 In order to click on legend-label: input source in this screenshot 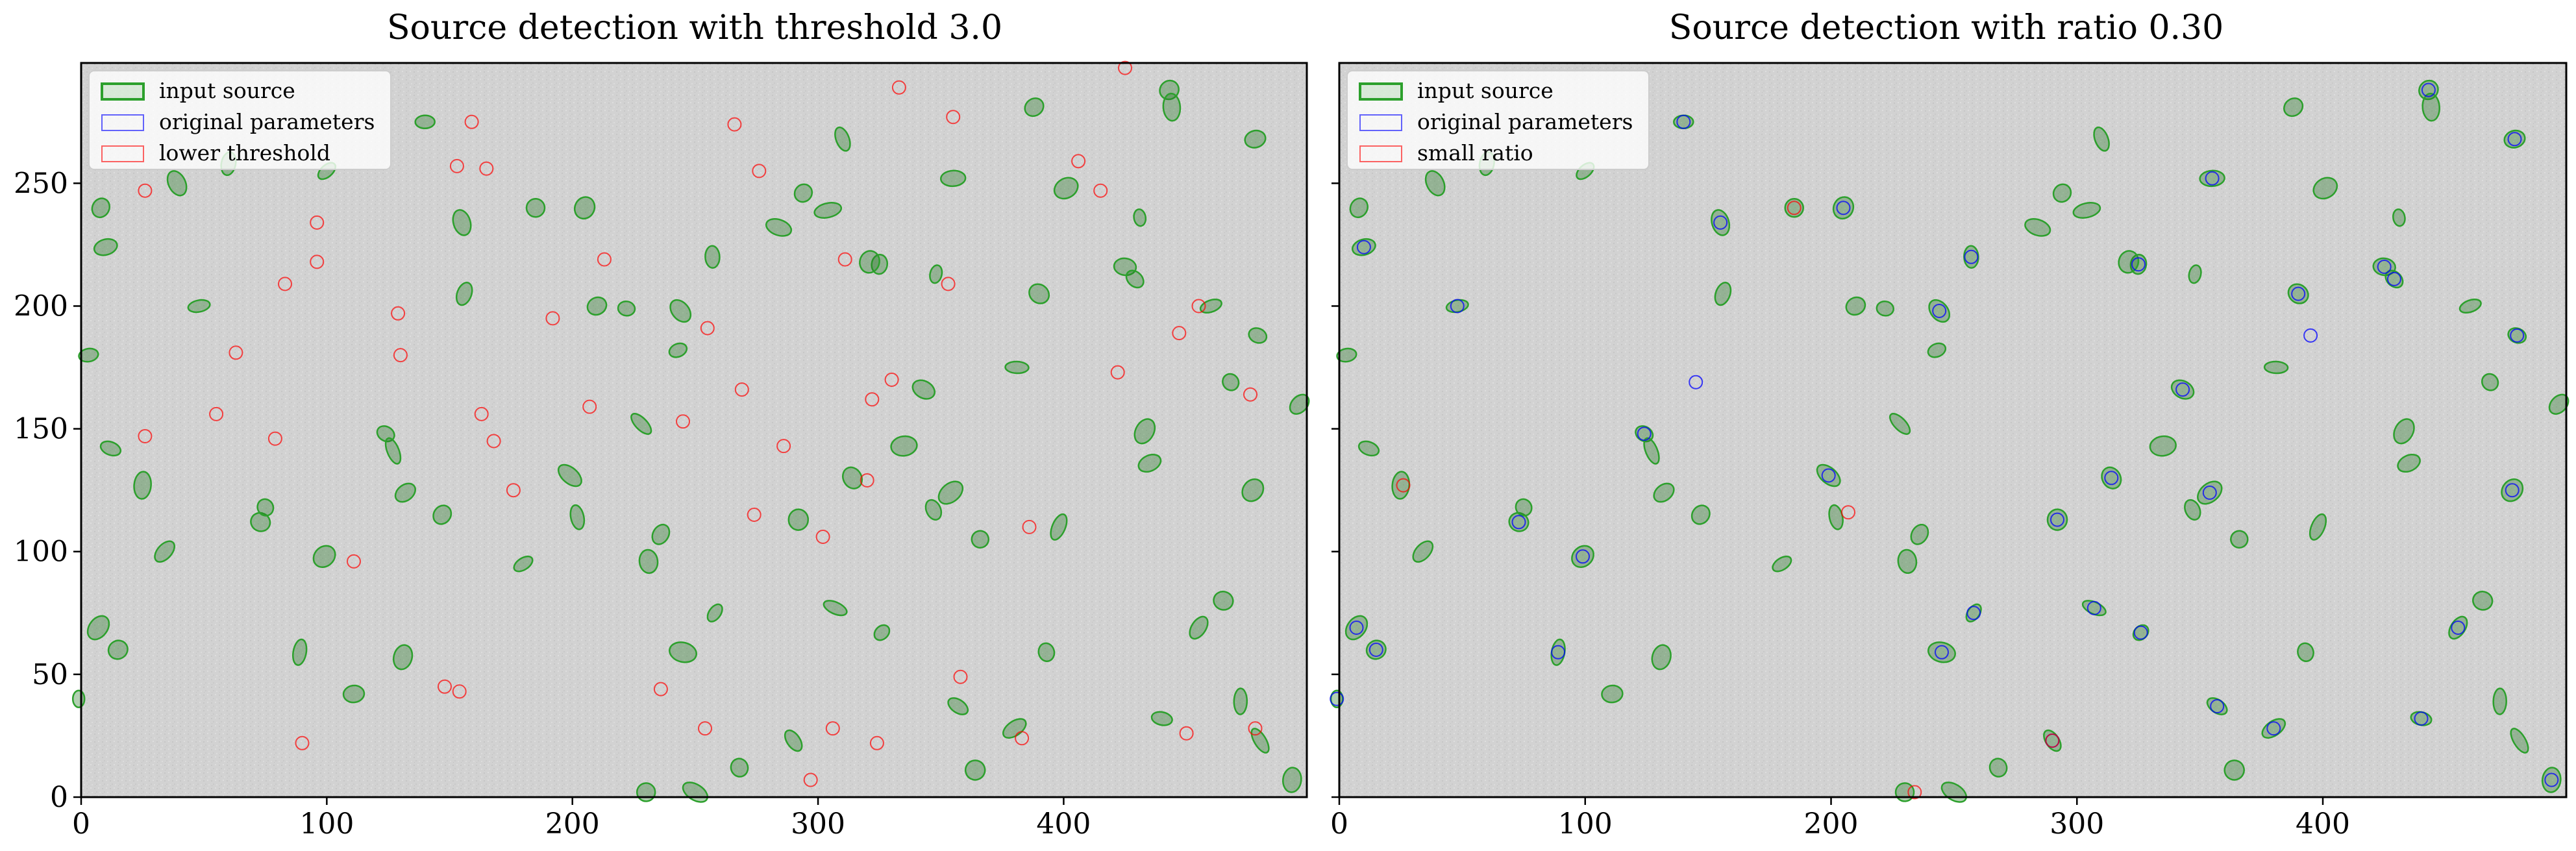, I will do `click(227, 91)`.